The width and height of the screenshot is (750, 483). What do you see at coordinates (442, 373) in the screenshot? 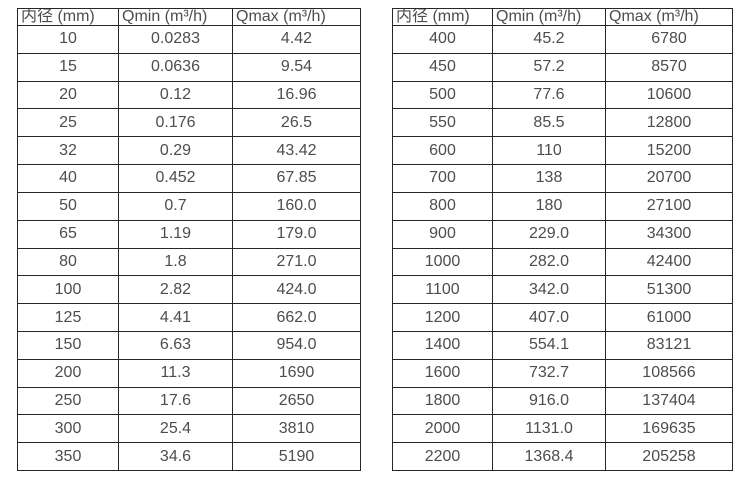
I see `table-cell: 1600` at bounding box center [442, 373].